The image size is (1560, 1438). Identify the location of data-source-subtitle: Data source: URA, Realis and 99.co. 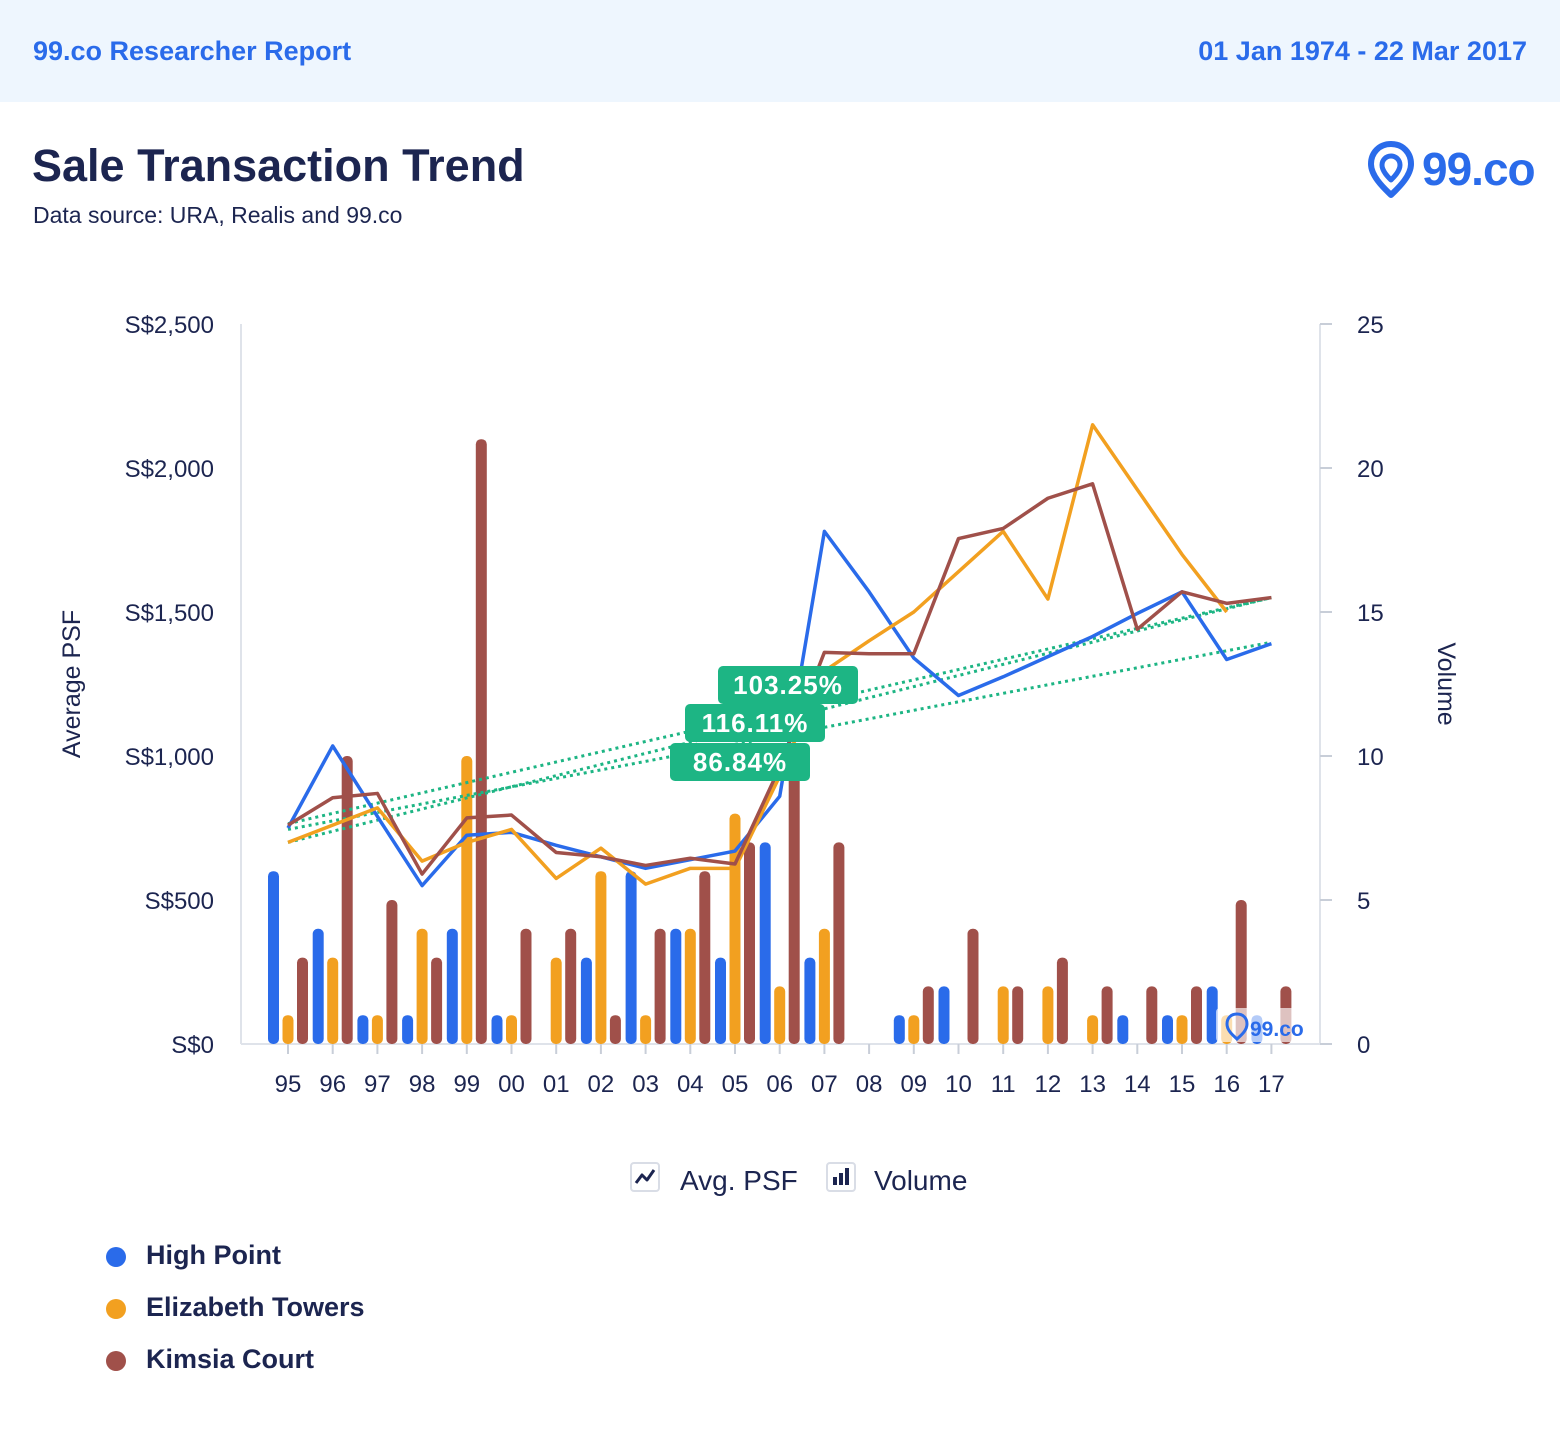
(218, 215).